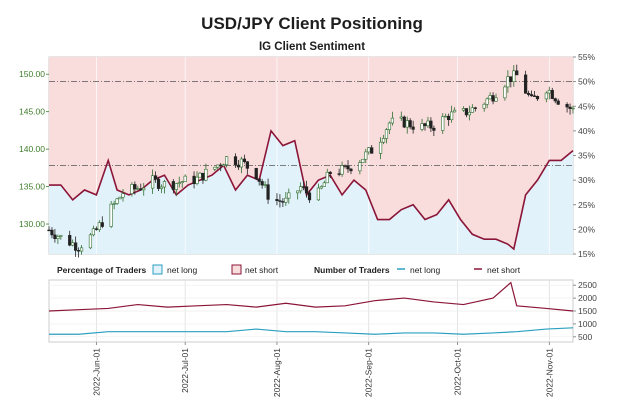 Image resolution: width=624 pixels, height=416 pixels. Describe the element at coordinates (102, 270) in the screenshot. I see `legend-pct-title: Percentage of Traders` at that location.